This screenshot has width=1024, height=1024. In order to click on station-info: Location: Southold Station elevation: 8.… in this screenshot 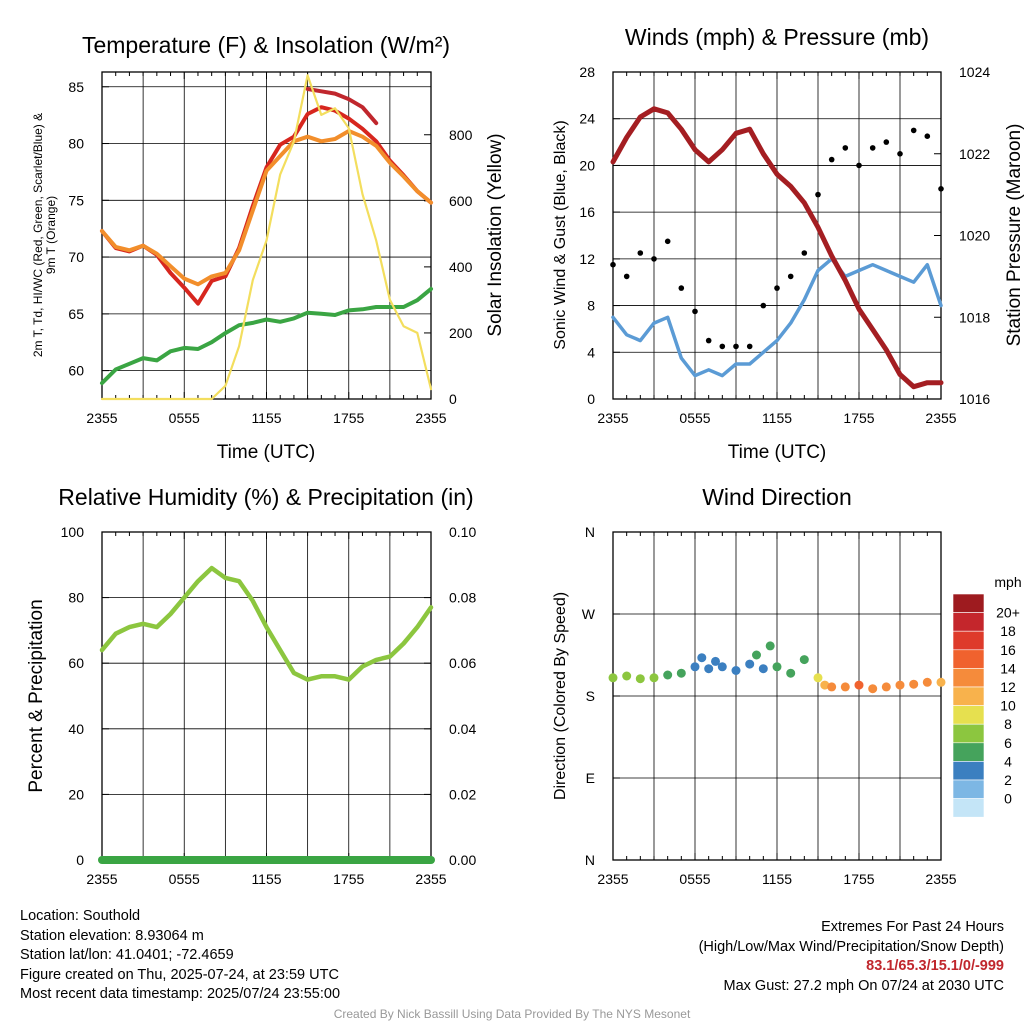, I will do `click(180, 956)`.